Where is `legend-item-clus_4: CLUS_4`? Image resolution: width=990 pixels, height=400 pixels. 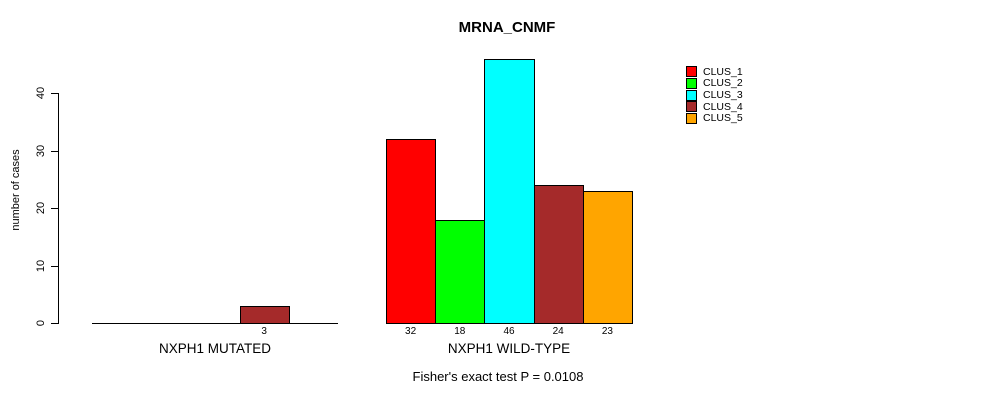
legend-item-clus_4: CLUS_4 is located at coordinates (714, 107).